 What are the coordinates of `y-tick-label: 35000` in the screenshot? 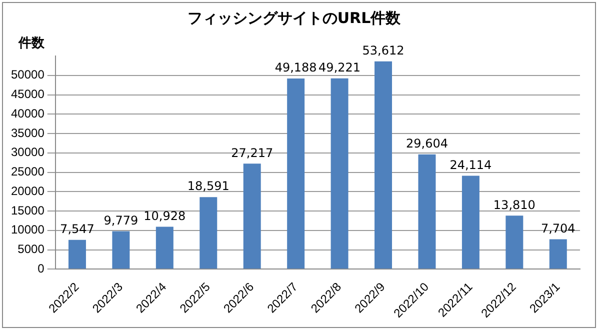 It's located at (27, 133).